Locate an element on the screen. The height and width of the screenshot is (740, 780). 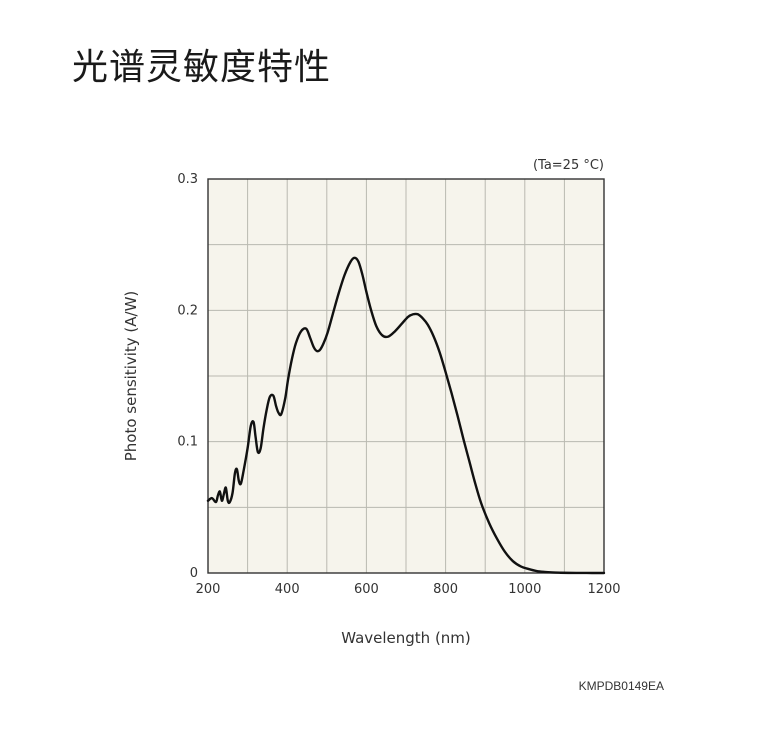
y-tick-label: 0.2 is located at coordinates (187, 310).